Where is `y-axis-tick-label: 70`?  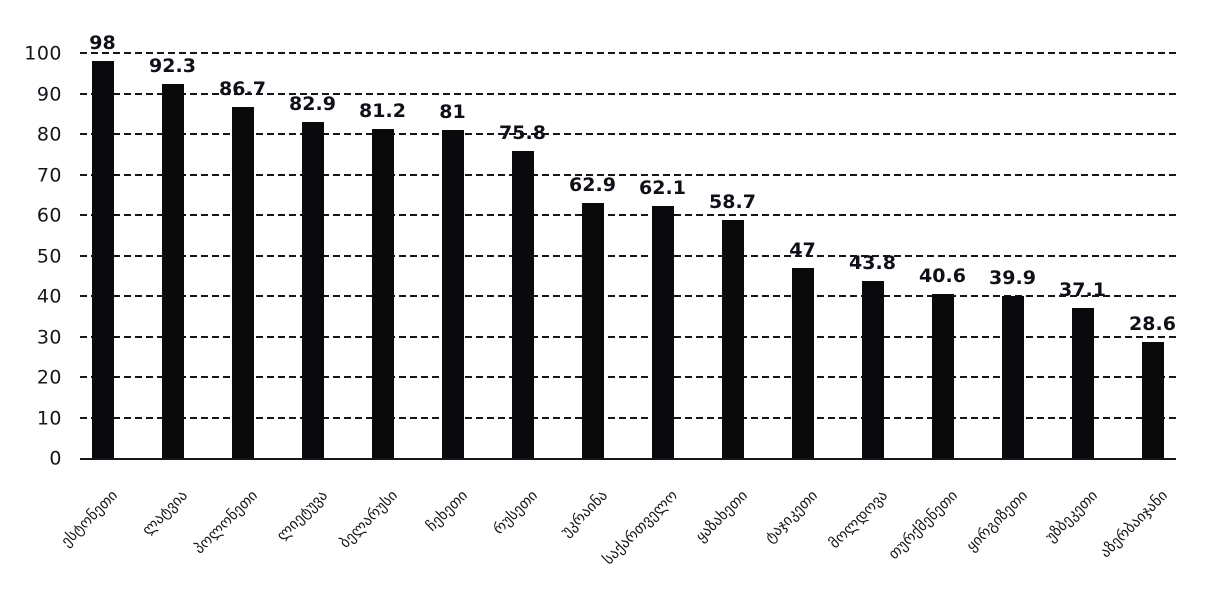 y-axis-tick-label: 70 is located at coordinates (49, 175).